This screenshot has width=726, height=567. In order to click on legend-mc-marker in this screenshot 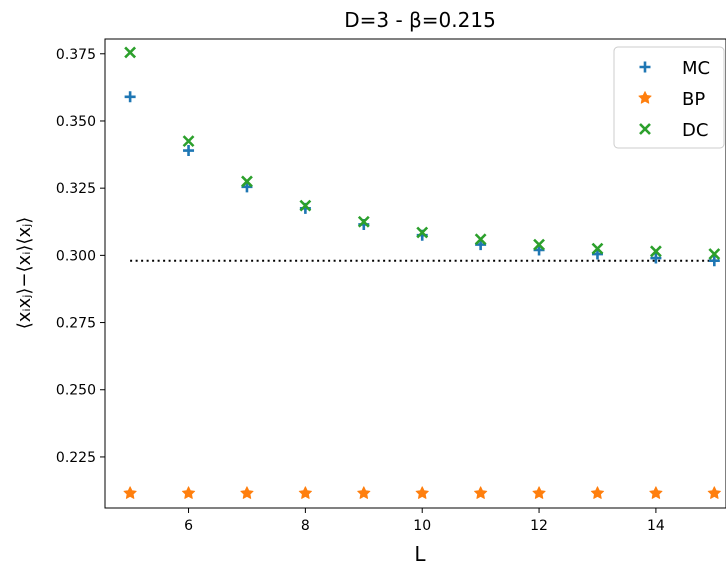, I will do `click(645, 67)`.